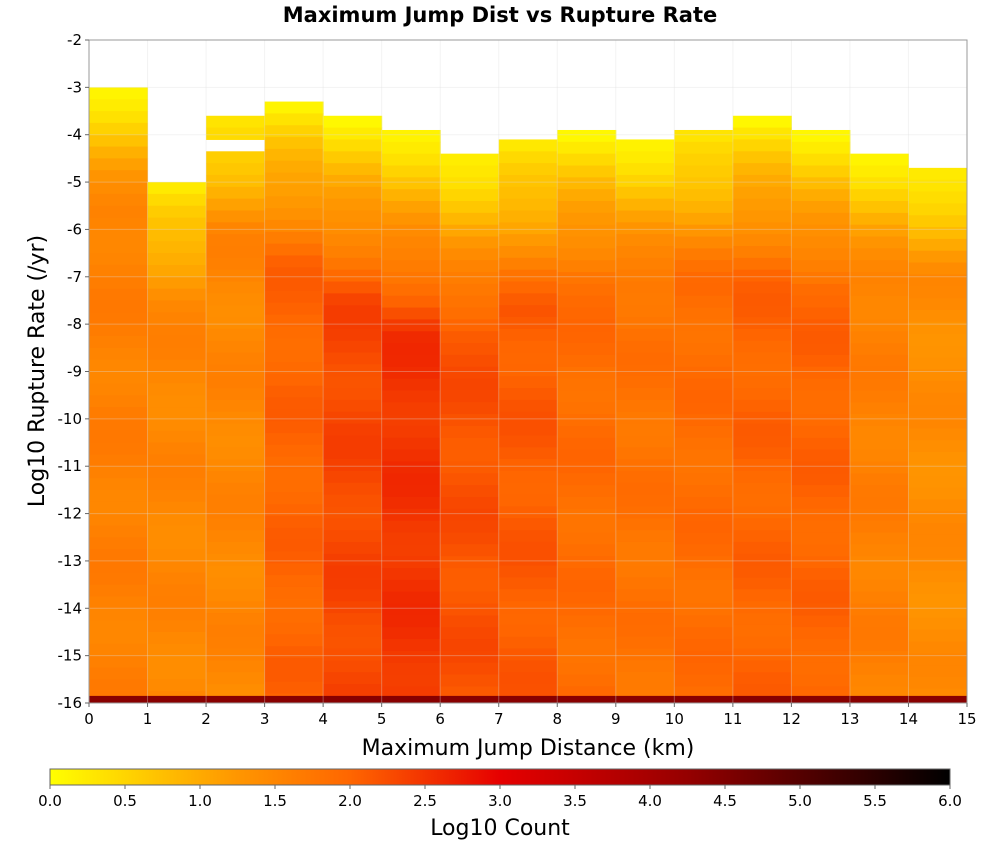 Image resolution: width=1000 pixels, height=850 pixels. Describe the element at coordinates (74, 277) in the screenshot. I see `y-tick-label: -7` at that location.